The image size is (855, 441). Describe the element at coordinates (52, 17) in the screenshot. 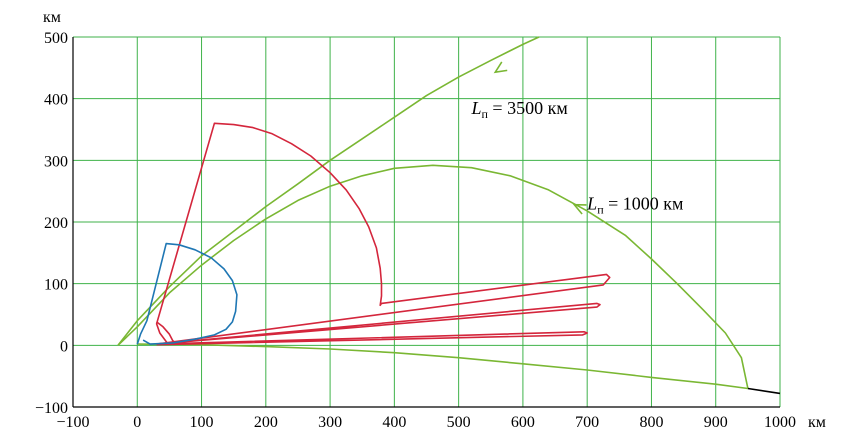

I see `y-unit-label: км` at that location.